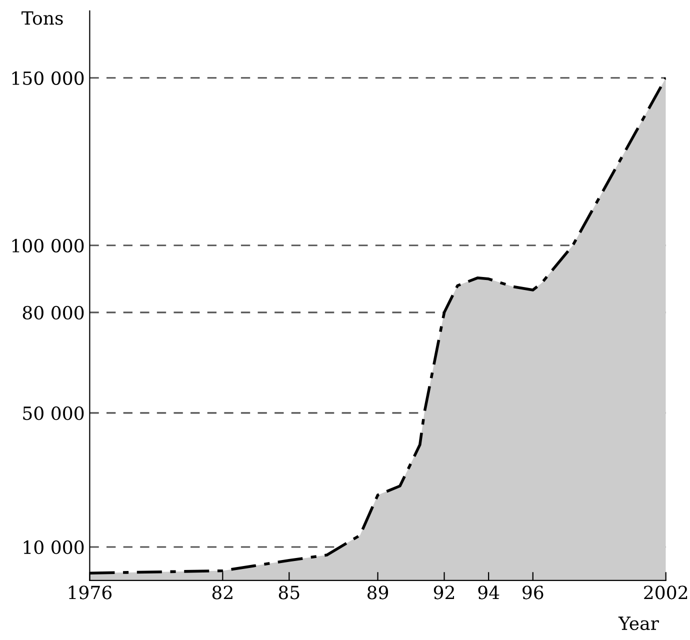 This screenshot has width=690, height=640. I want to click on x-tick-label: 85, so click(289, 593).